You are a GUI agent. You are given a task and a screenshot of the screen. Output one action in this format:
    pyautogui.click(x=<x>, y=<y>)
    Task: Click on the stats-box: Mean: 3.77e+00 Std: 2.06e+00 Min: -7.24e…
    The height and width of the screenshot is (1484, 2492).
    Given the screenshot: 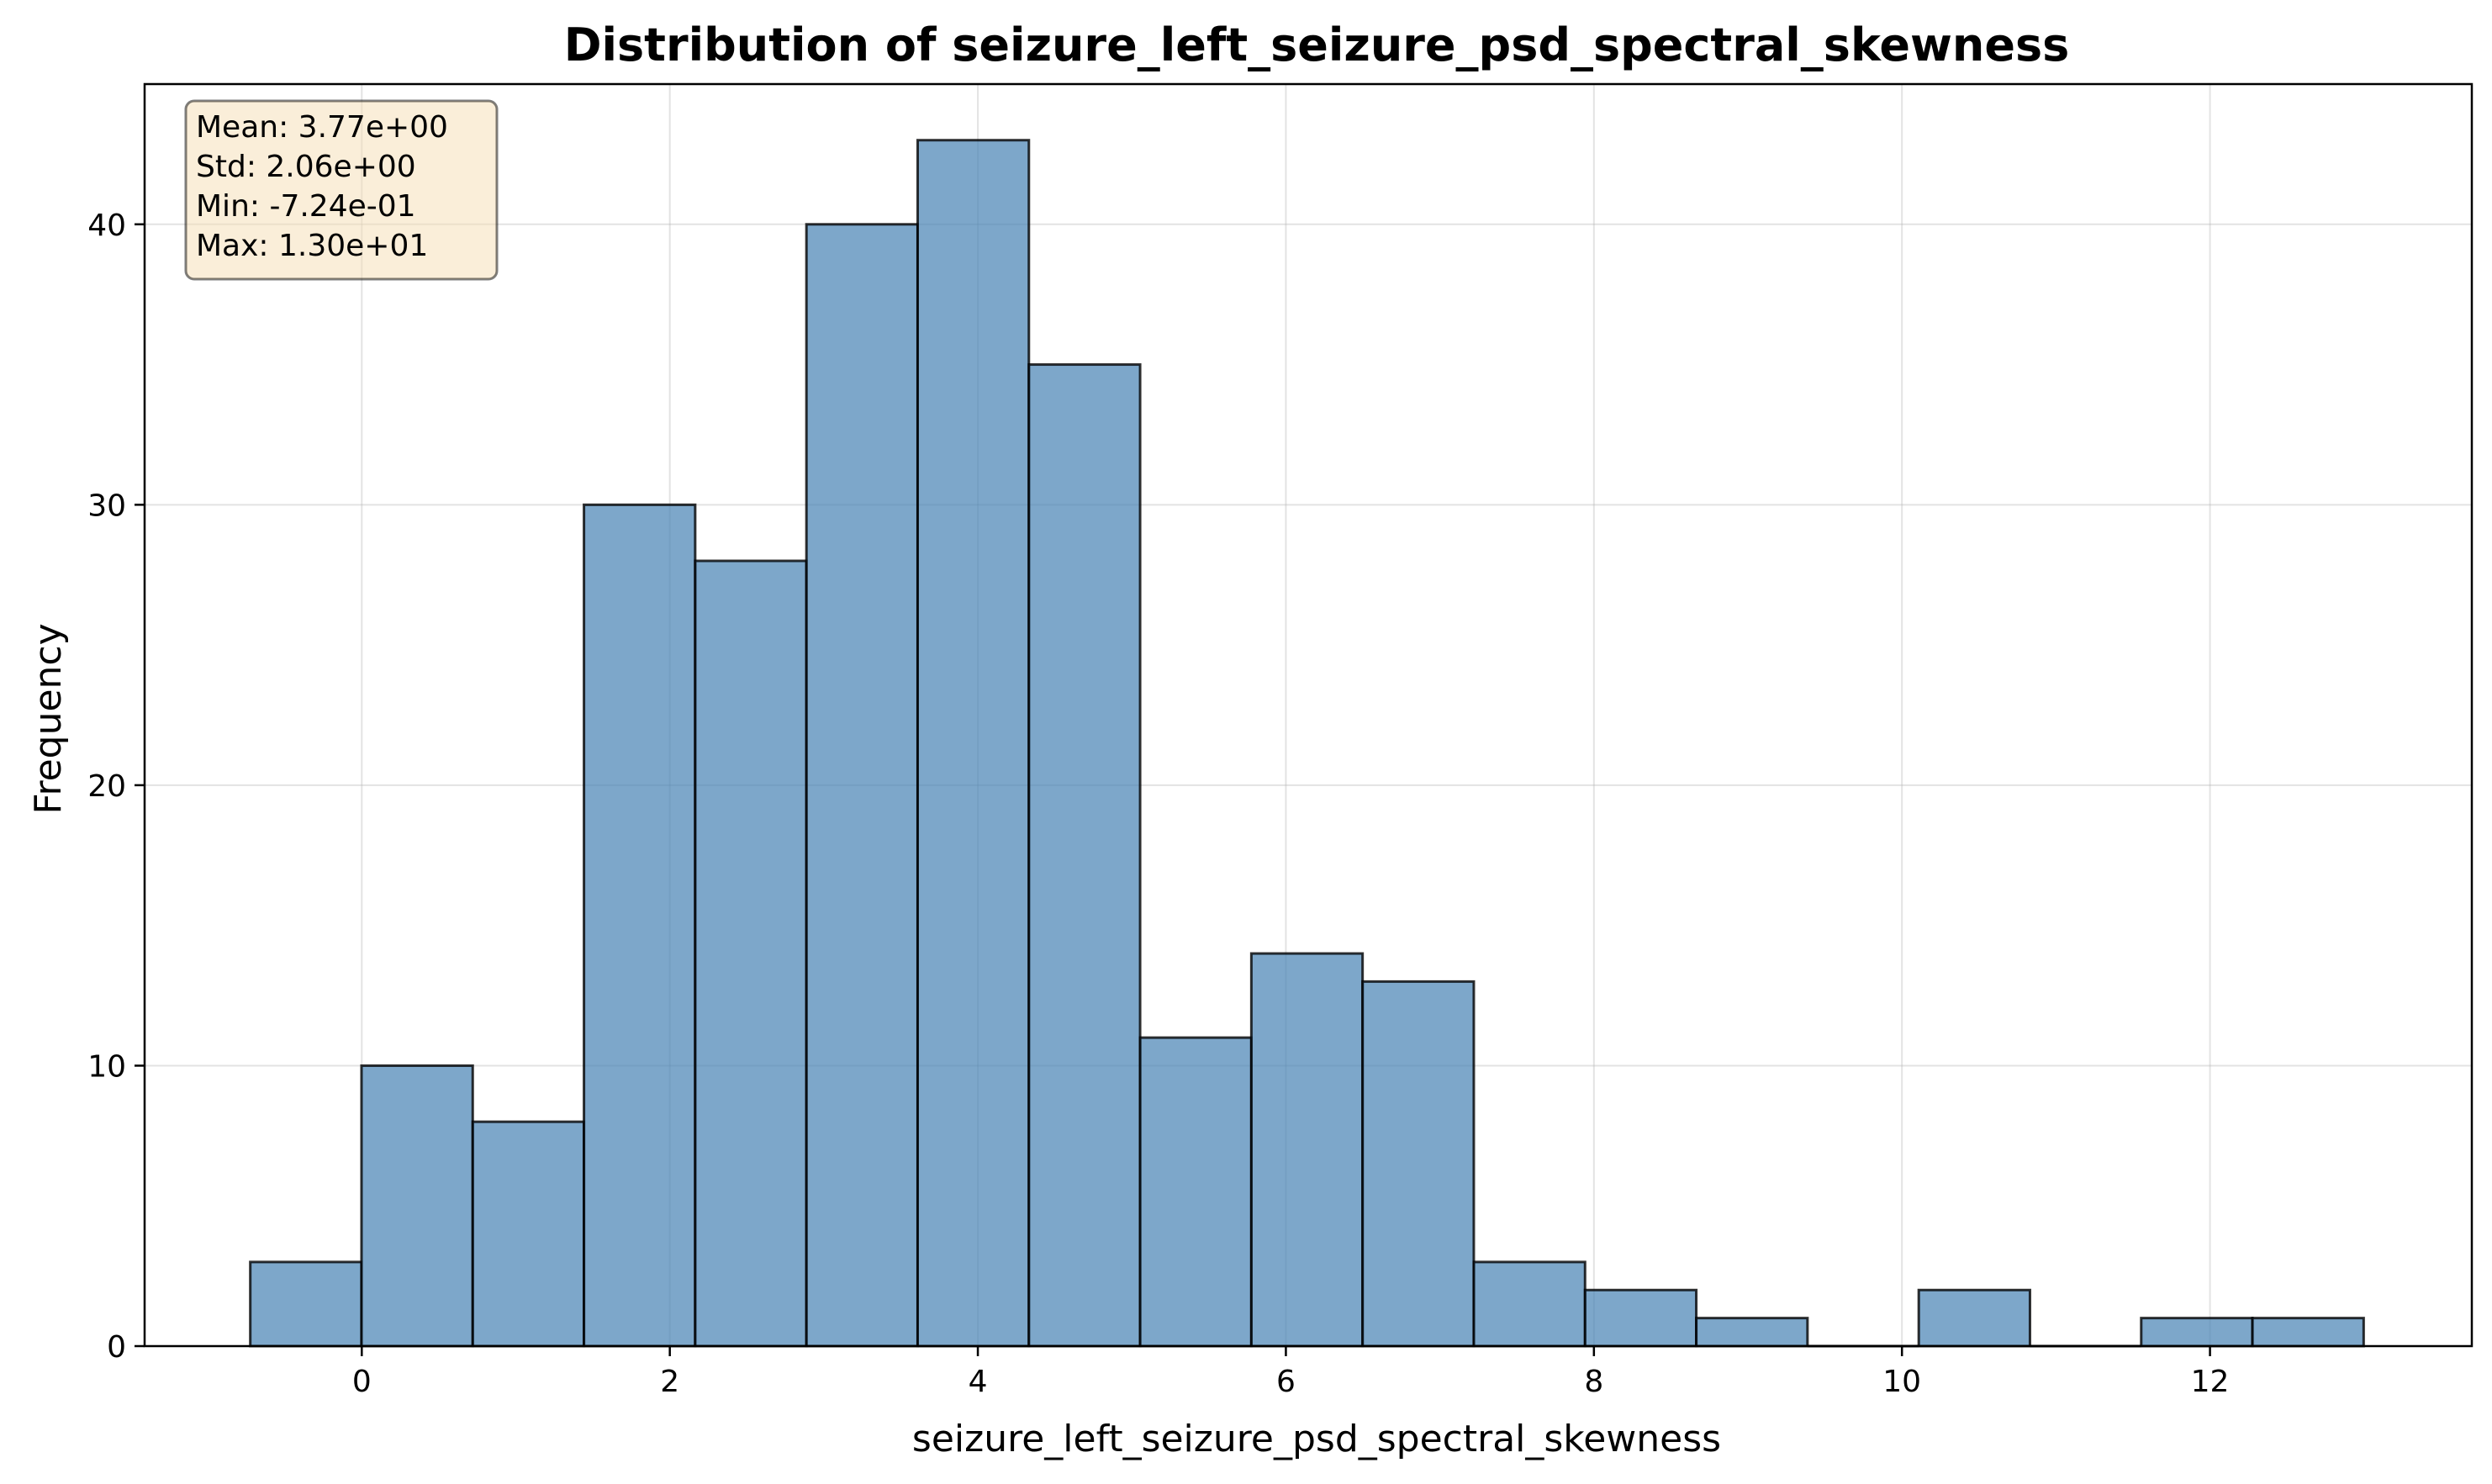 What is the action you would take?
    pyautogui.click(x=341, y=190)
    